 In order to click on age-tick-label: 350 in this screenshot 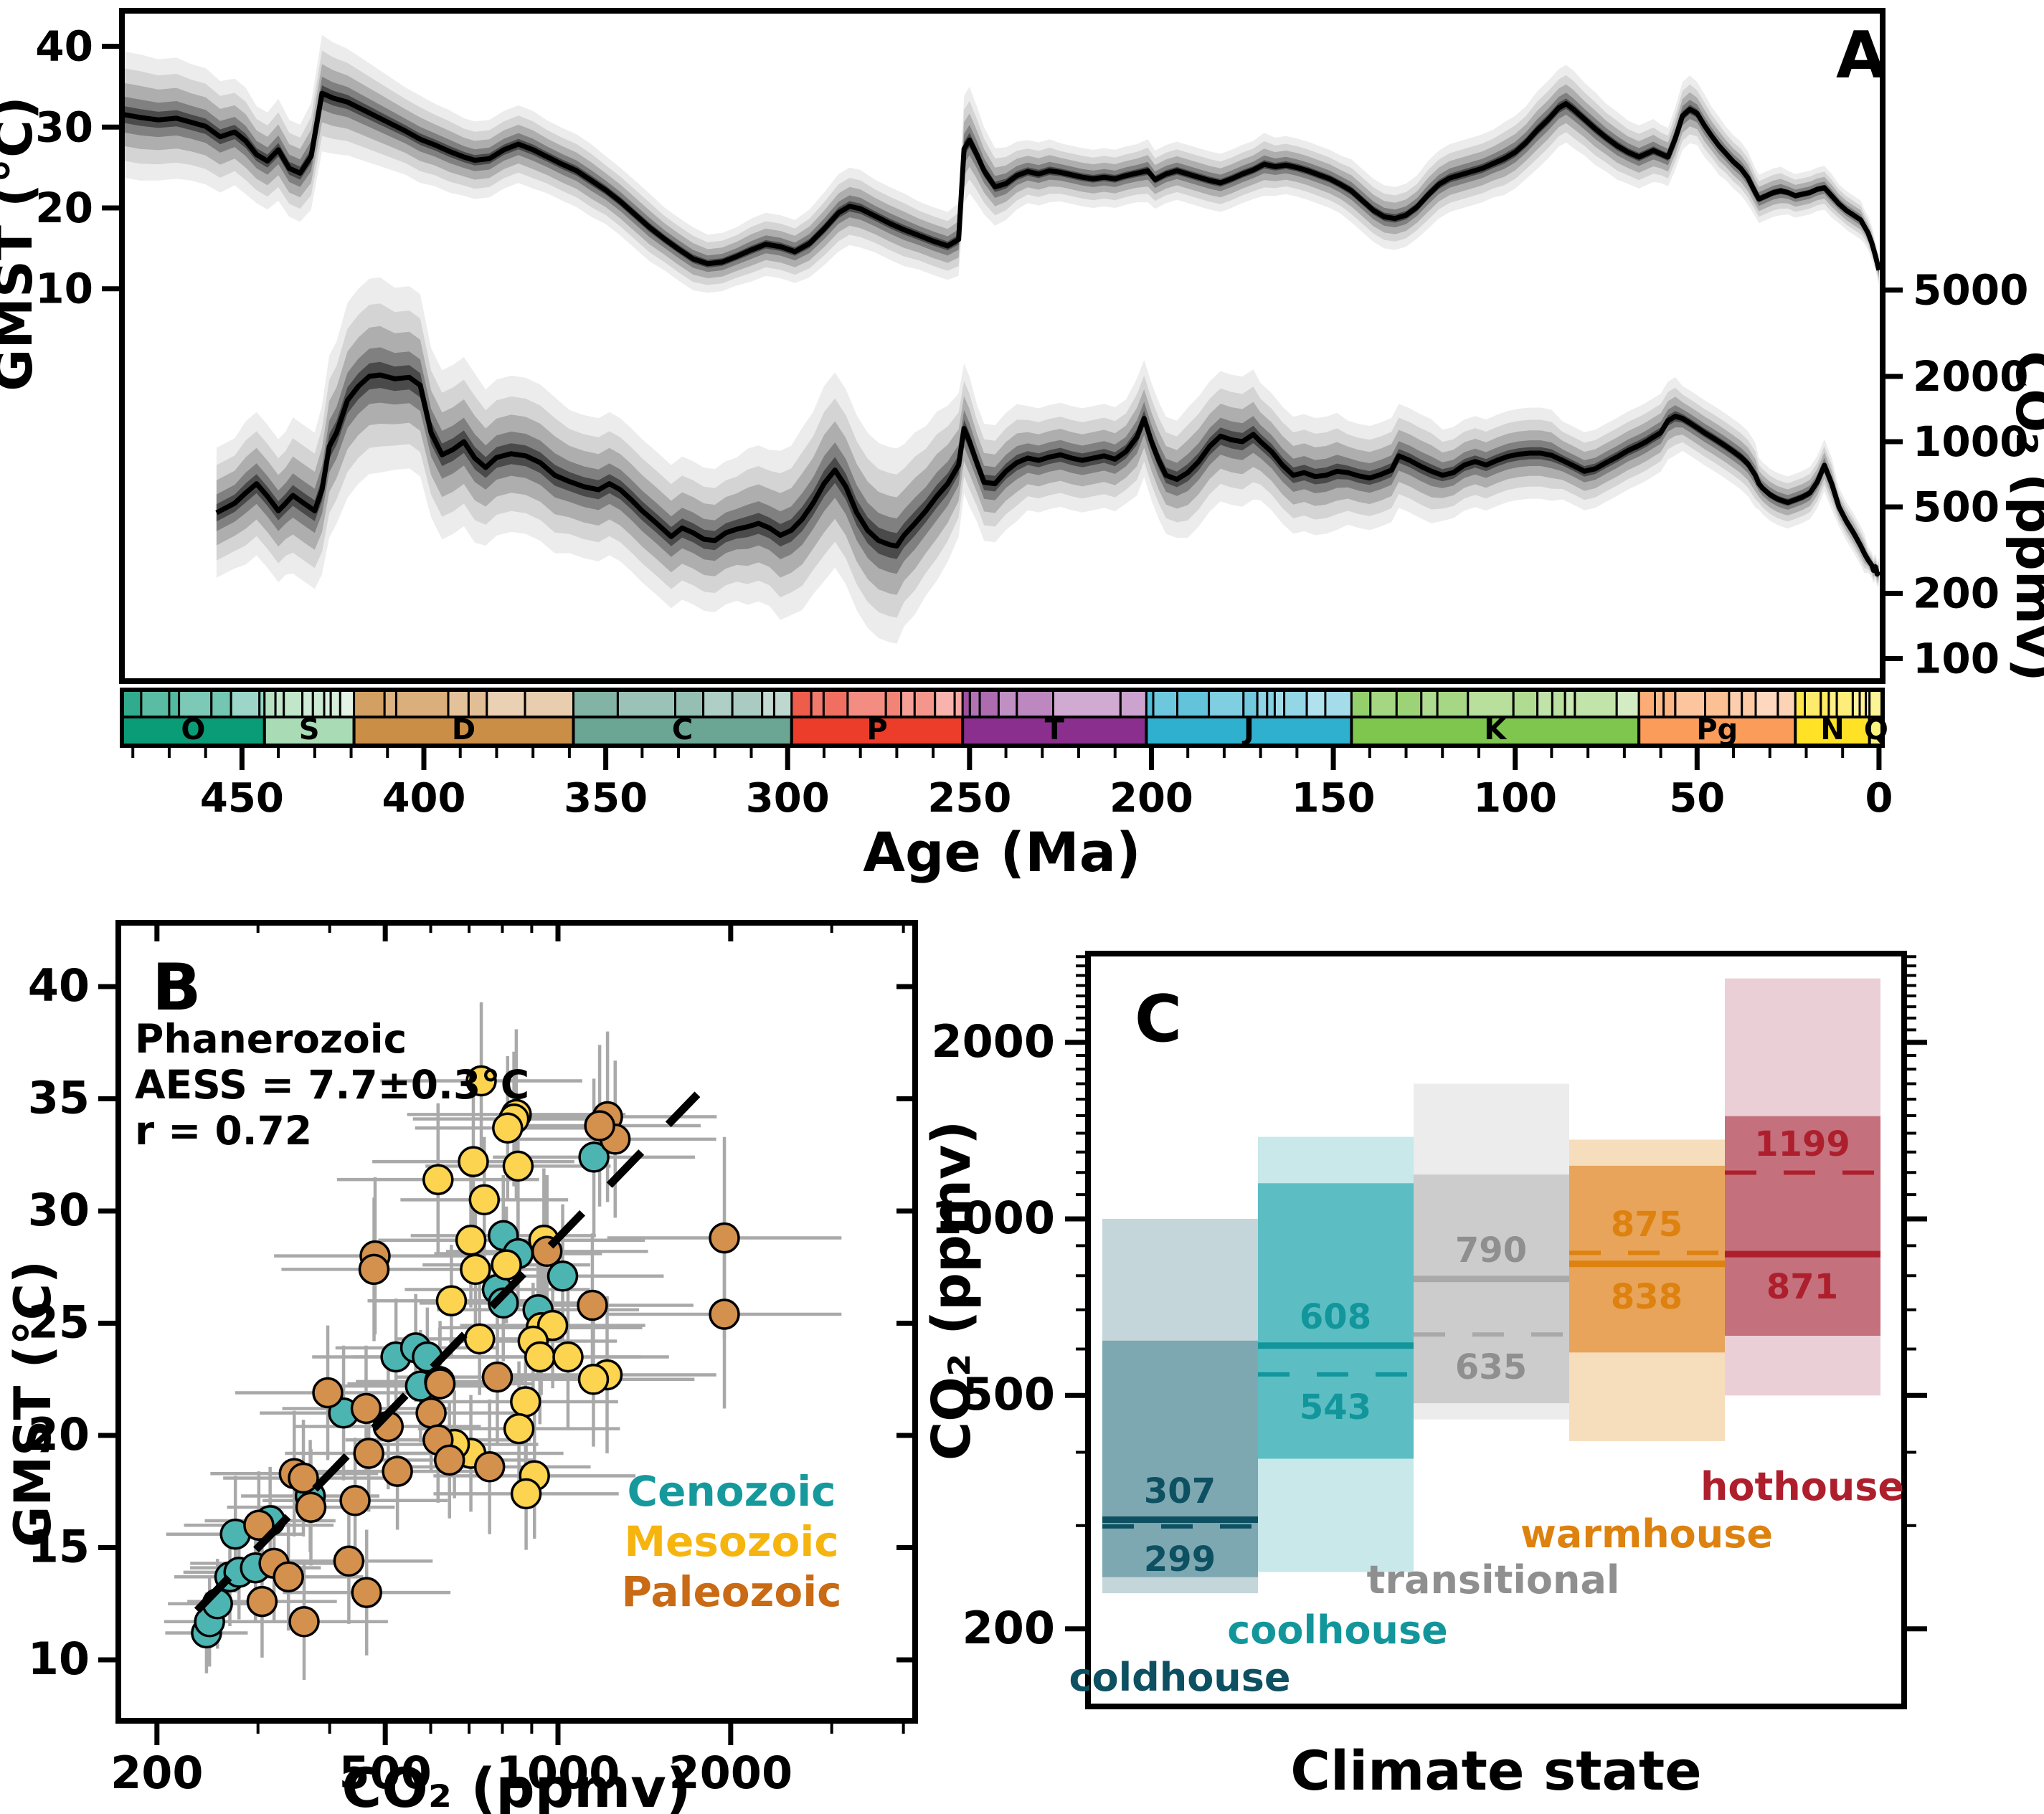, I will do `click(606, 798)`.